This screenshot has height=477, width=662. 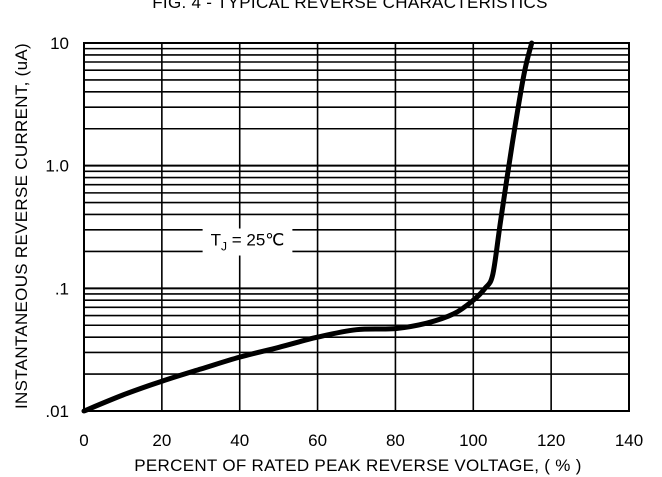 I want to click on y-tick-labels: .01 .1 1.0 10, so click(x=57, y=227).